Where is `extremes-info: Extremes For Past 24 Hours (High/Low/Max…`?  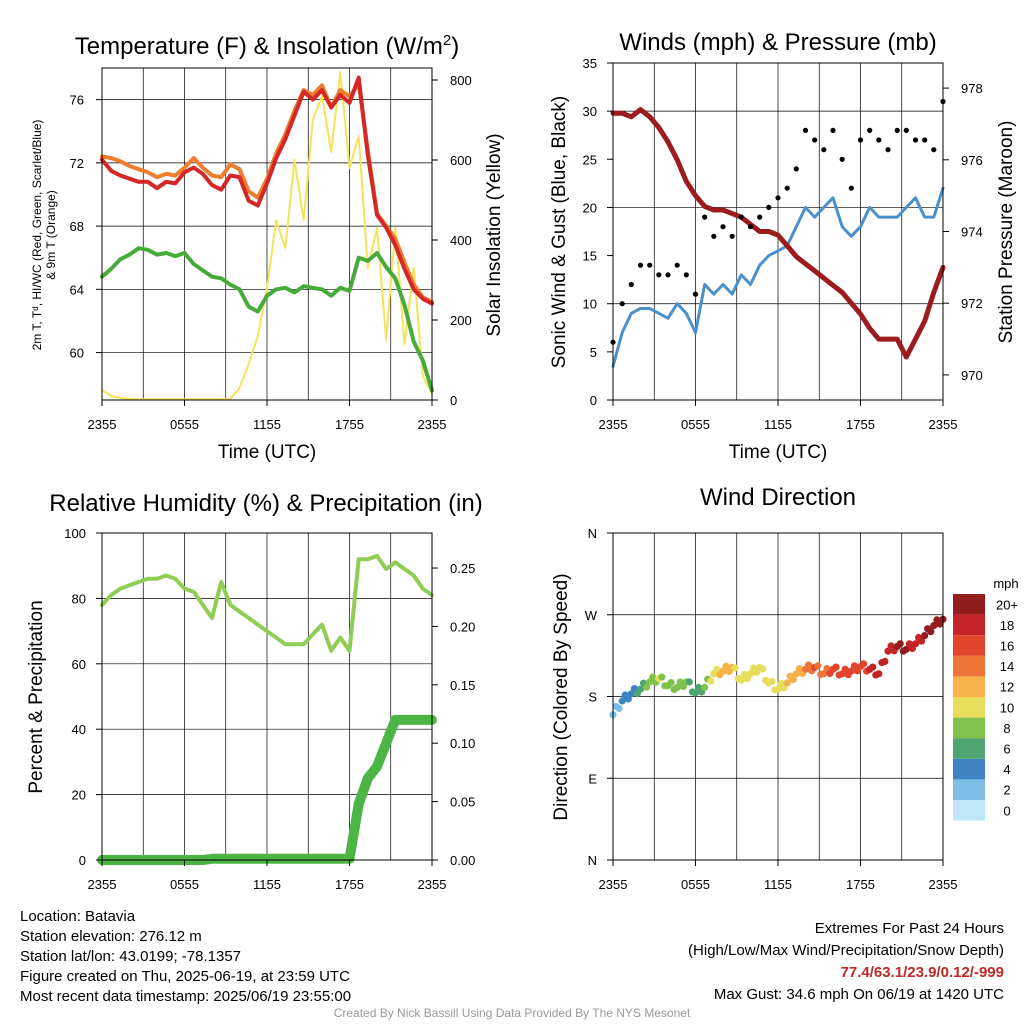 extremes-info: Extremes For Past 24 Hours (High/Low/Max… is located at coordinates (846, 962).